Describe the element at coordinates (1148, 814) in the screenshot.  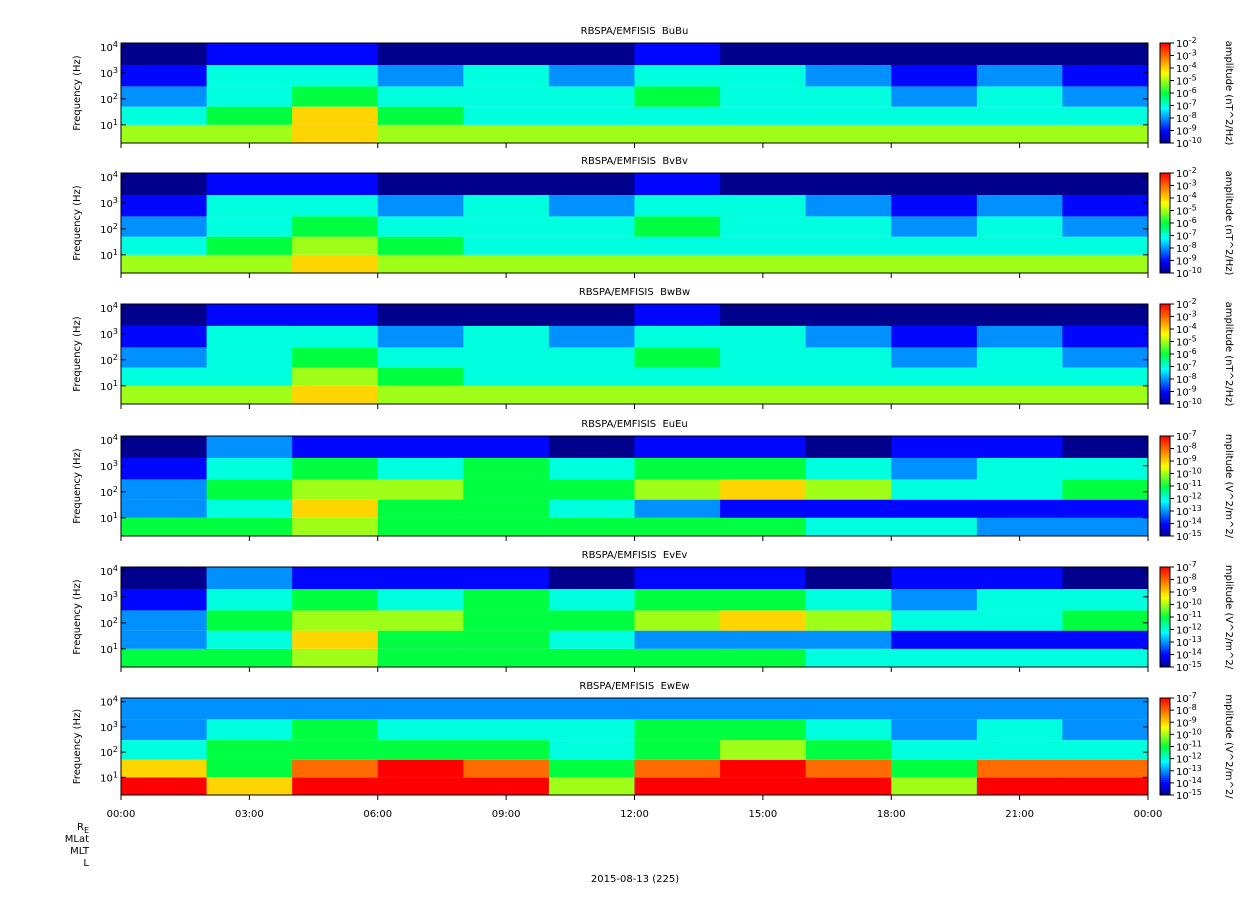
I see `x-tick-label: 00:00` at that location.